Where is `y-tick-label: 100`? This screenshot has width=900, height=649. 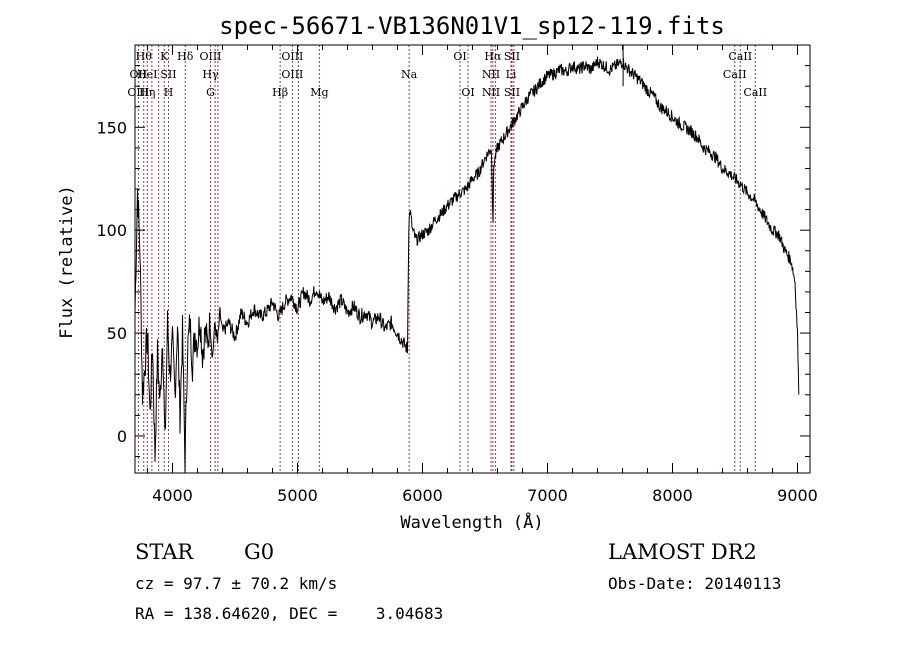
y-tick-label: 100 is located at coordinates (111, 230).